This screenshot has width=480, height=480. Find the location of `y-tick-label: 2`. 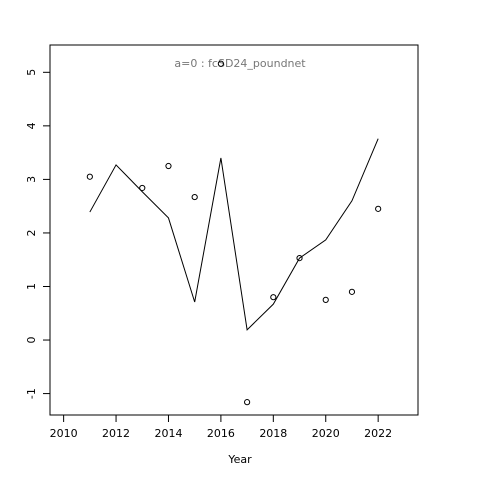

y-tick-label: 2 is located at coordinates (31, 232).